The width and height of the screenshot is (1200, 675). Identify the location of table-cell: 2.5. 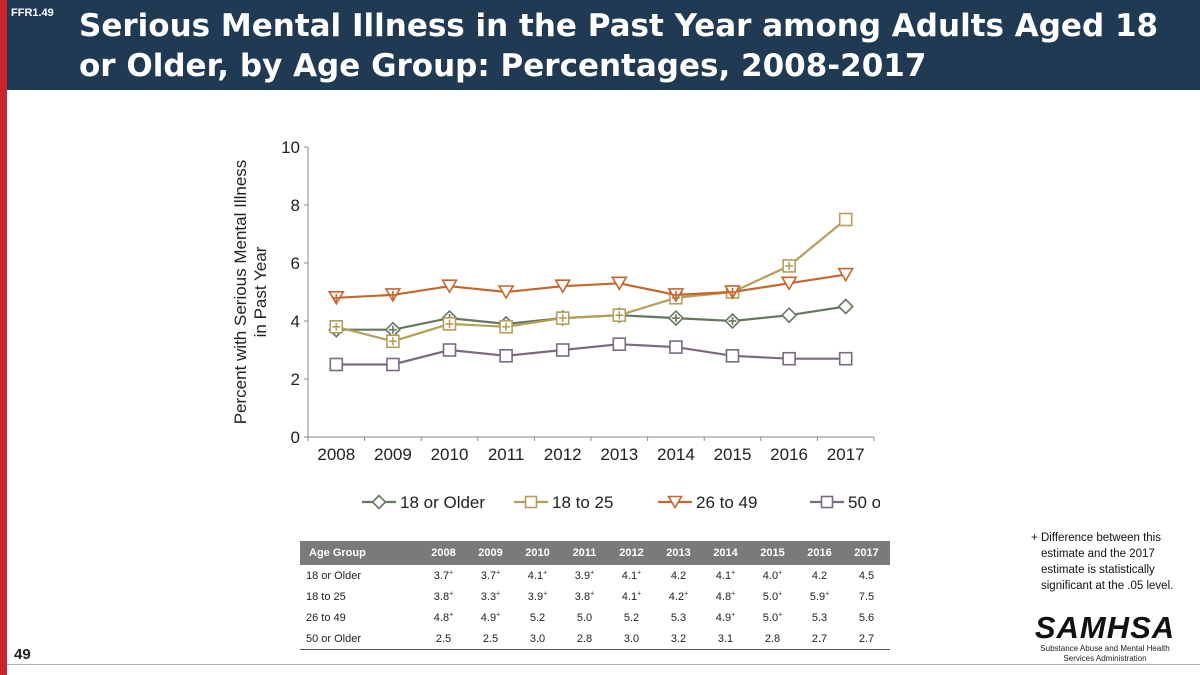
(443, 639).